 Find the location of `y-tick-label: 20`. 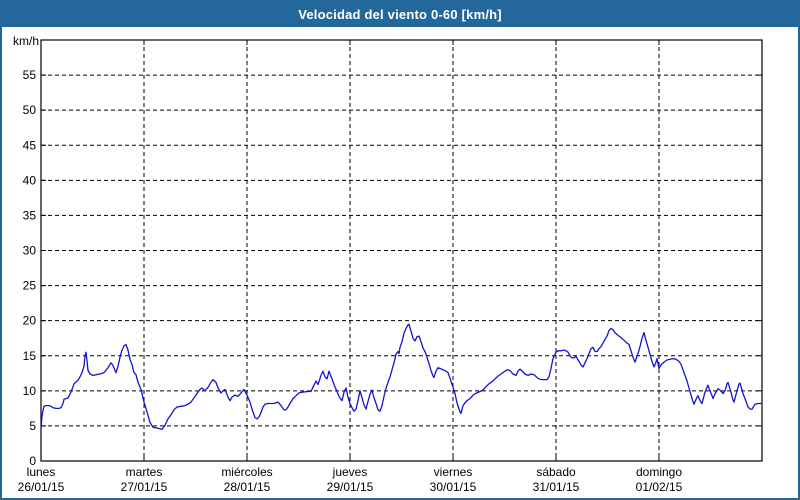

y-tick-label: 20 is located at coordinates (30, 321).